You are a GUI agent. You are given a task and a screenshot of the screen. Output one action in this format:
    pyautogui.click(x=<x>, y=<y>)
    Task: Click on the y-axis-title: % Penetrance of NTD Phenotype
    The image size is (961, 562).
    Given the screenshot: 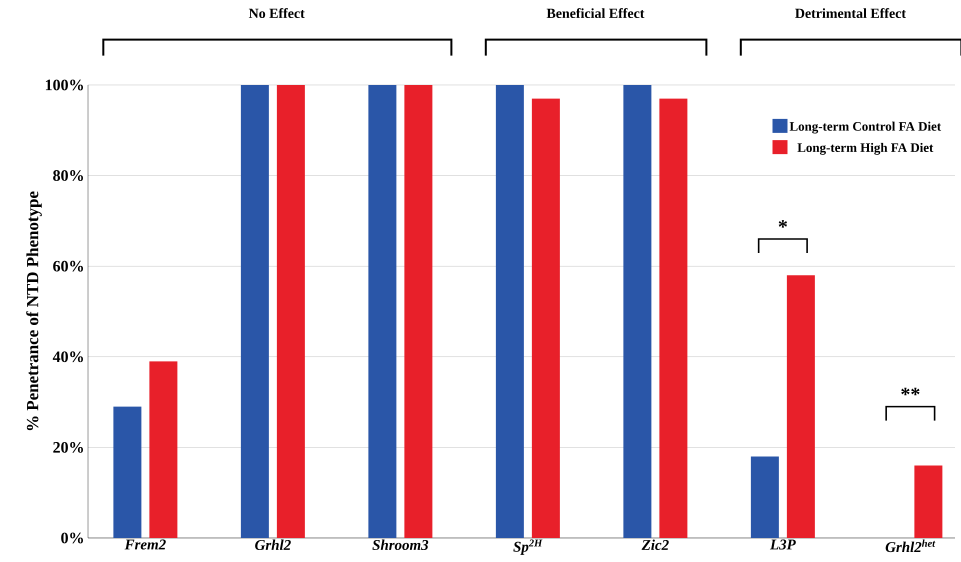 What is the action you would take?
    pyautogui.click(x=34, y=311)
    